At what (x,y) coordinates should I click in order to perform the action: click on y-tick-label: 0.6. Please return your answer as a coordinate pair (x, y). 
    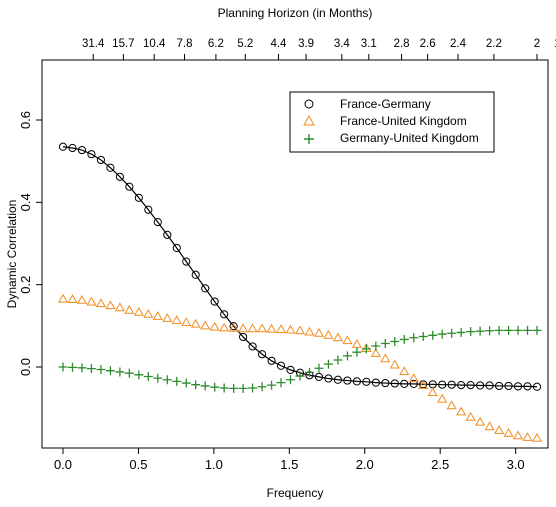
    Looking at the image, I should click on (25, 120).